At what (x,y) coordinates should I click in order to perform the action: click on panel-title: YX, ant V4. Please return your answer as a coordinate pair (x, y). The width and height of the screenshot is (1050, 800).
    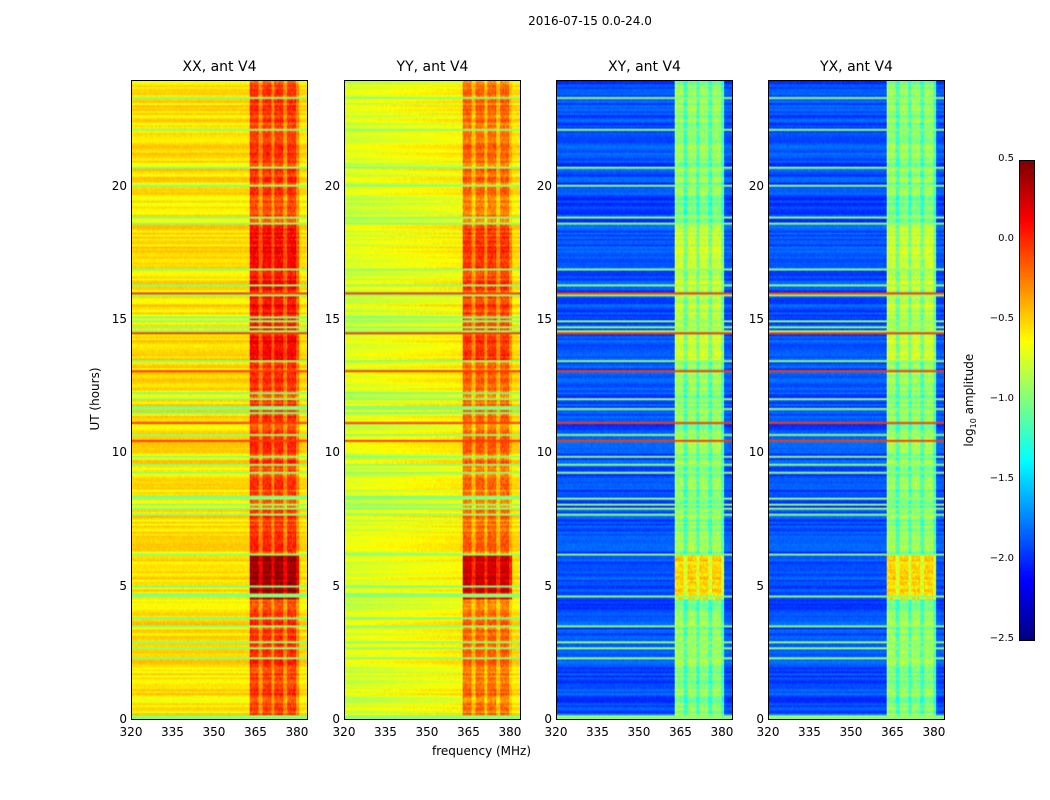
    Looking at the image, I should click on (856, 67).